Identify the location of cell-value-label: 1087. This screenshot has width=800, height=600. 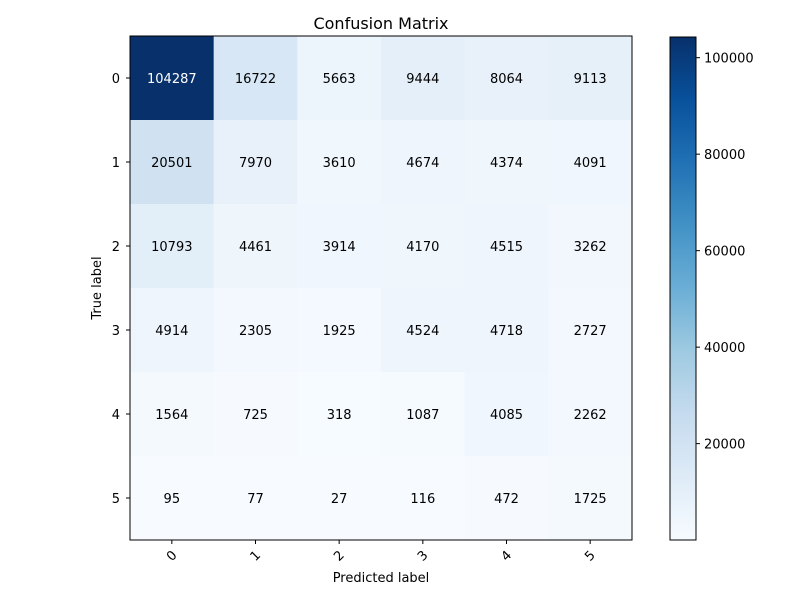
(422, 415).